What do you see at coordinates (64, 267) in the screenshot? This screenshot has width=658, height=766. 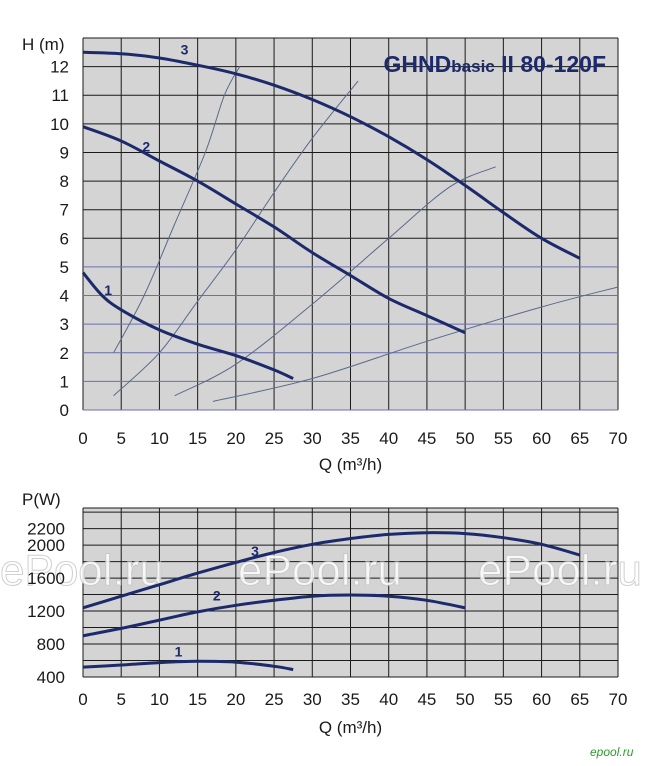 I see `y-tick-label: 5` at bounding box center [64, 267].